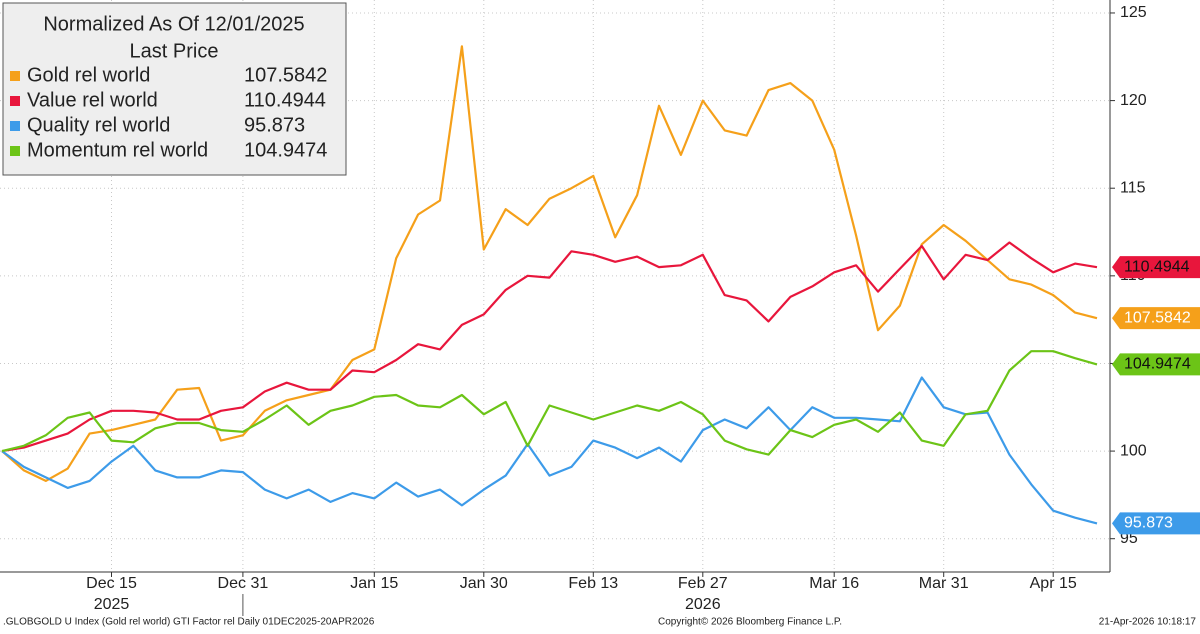 The width and height of the screenshot is (1200, 634). I want to click on x-tick-label: Dec 15, so click(111, 583).